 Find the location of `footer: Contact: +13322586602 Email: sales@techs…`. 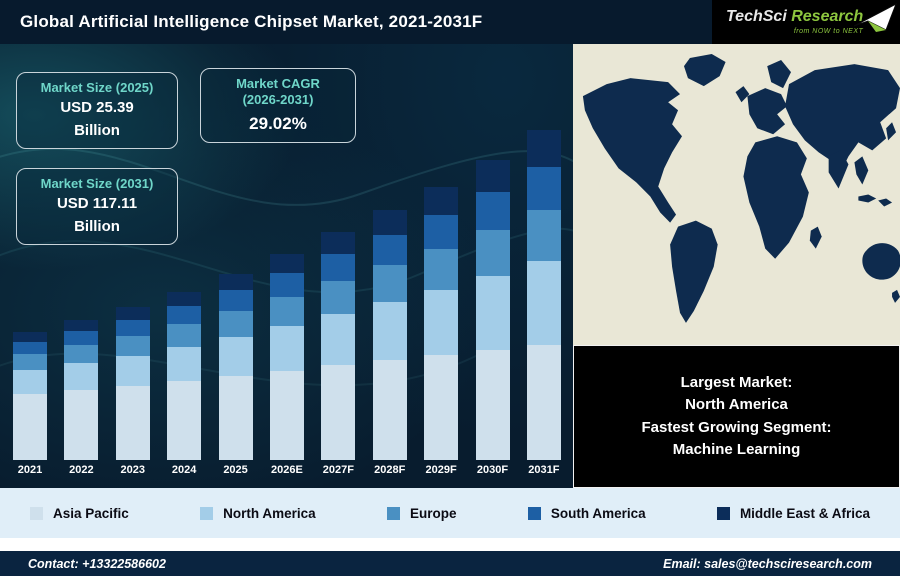

footer: Contact: +13322586602 Email: sales@techs… is located at coordinates (450, 563).